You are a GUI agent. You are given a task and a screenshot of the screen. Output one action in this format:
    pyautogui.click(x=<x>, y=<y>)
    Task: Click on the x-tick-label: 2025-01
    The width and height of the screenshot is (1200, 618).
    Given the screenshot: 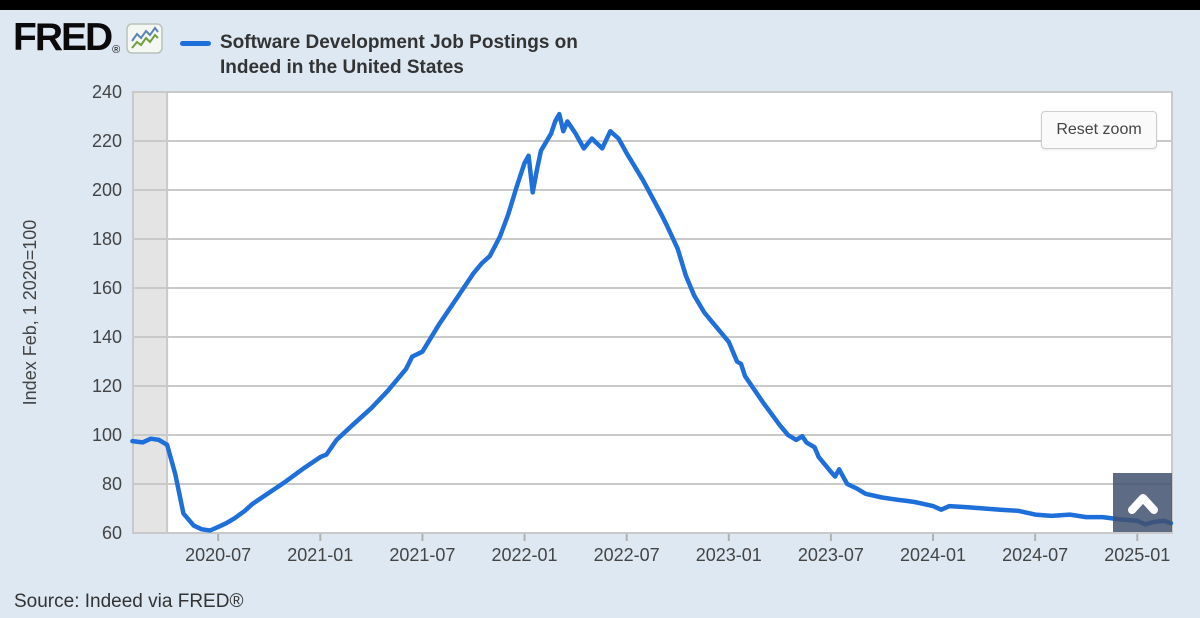 What is the action you would take?
    pyautogui.click(x=1137, y=555)
    